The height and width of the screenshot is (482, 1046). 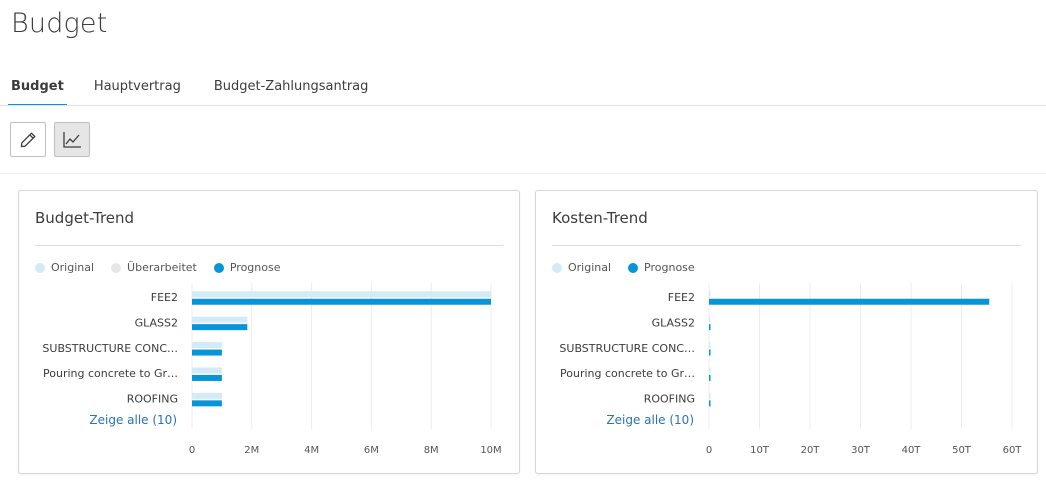 I want to click on page-title: Budget, so click(x=59, y=23).